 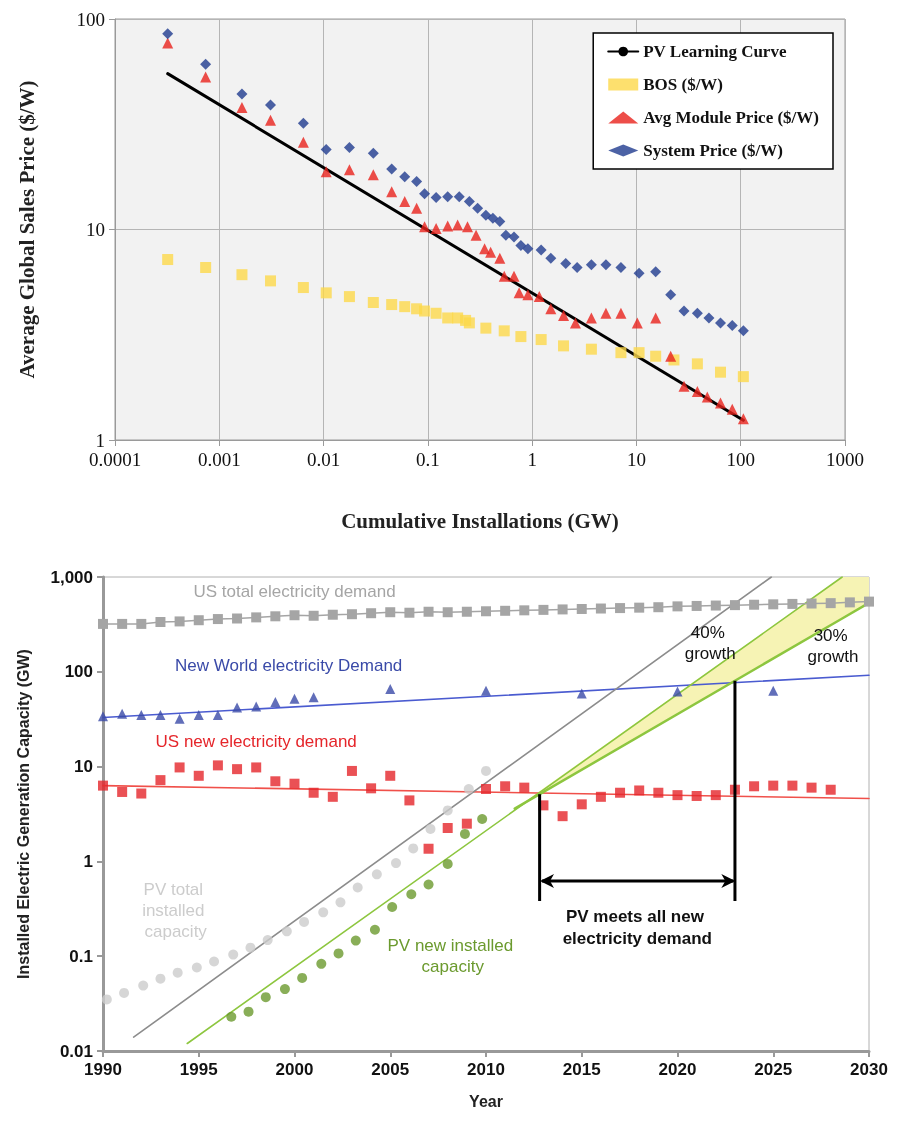 What do you see at coordinates (636, 459) in the screenshot?
I see `x-tick-label: 10` at bounding box center [636, 459].